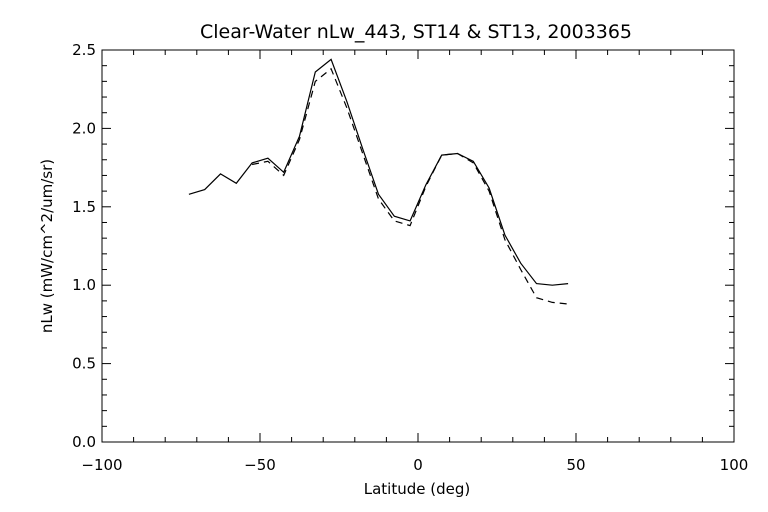 This screenshot has height=512, width=768. I want to click on x-tick-label: 100, so click(734, 465).